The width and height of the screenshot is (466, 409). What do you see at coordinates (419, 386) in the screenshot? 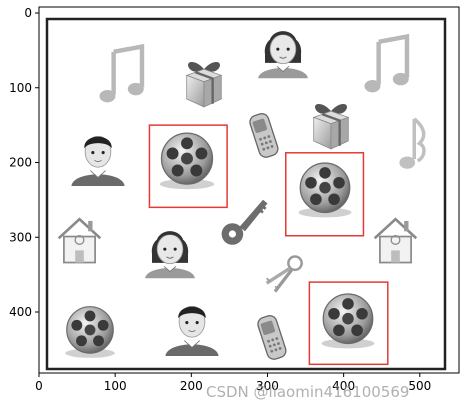
I see `x-tick-label: 500` at bounding box center [419, 386].